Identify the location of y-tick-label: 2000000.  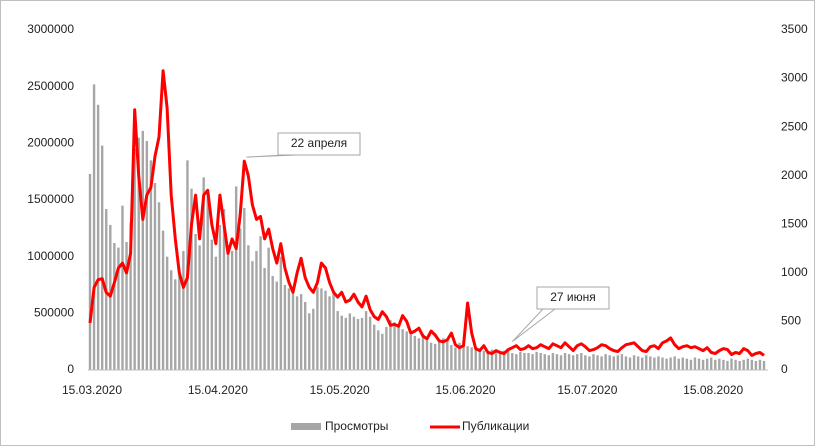
(50, 143).